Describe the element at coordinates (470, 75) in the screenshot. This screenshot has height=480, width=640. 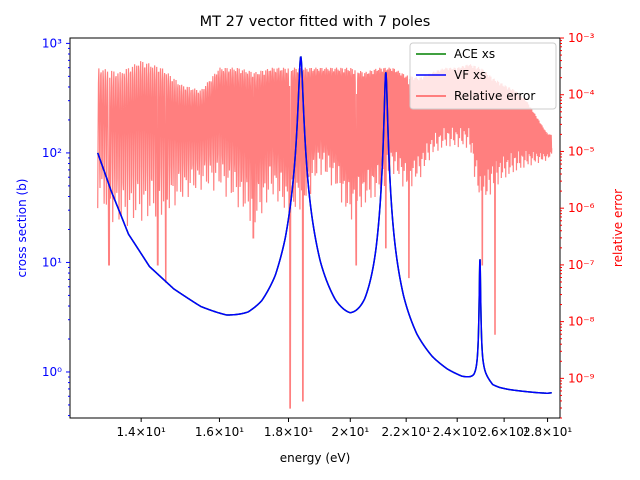
I see `legend-label-vf-xs: VF xs` at that location.